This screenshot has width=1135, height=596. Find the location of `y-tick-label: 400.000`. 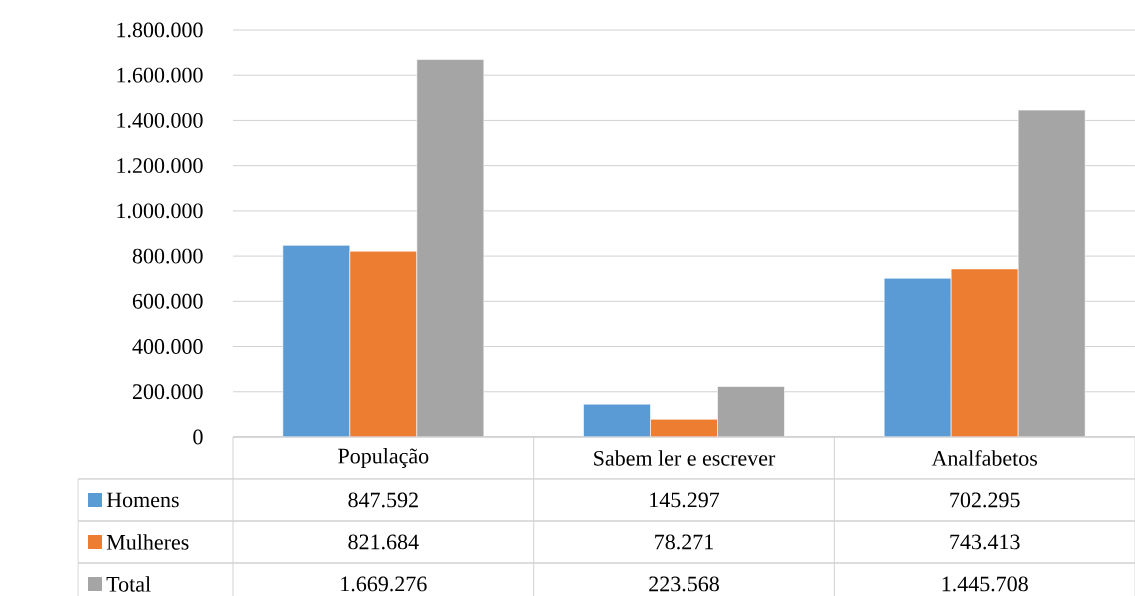

y-tick-label: 400.000 is located at coordinates (167, 347).